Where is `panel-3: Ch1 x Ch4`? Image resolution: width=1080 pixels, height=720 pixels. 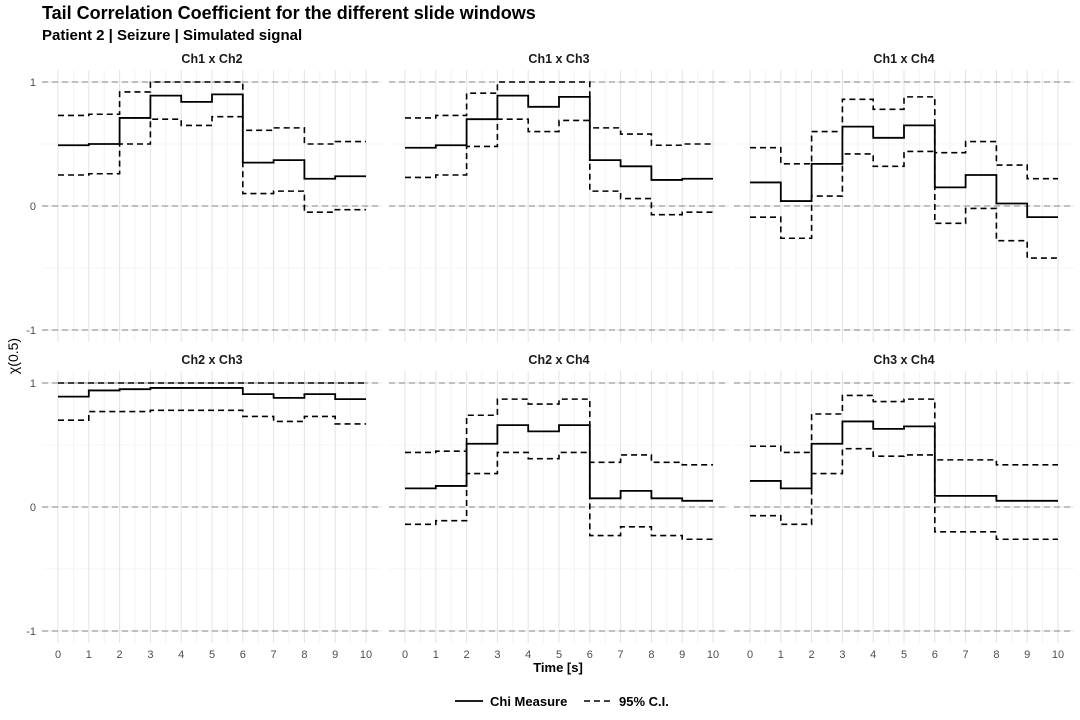 panel-3: Ch1 x Ch4 is located at coordinates (904, 197).